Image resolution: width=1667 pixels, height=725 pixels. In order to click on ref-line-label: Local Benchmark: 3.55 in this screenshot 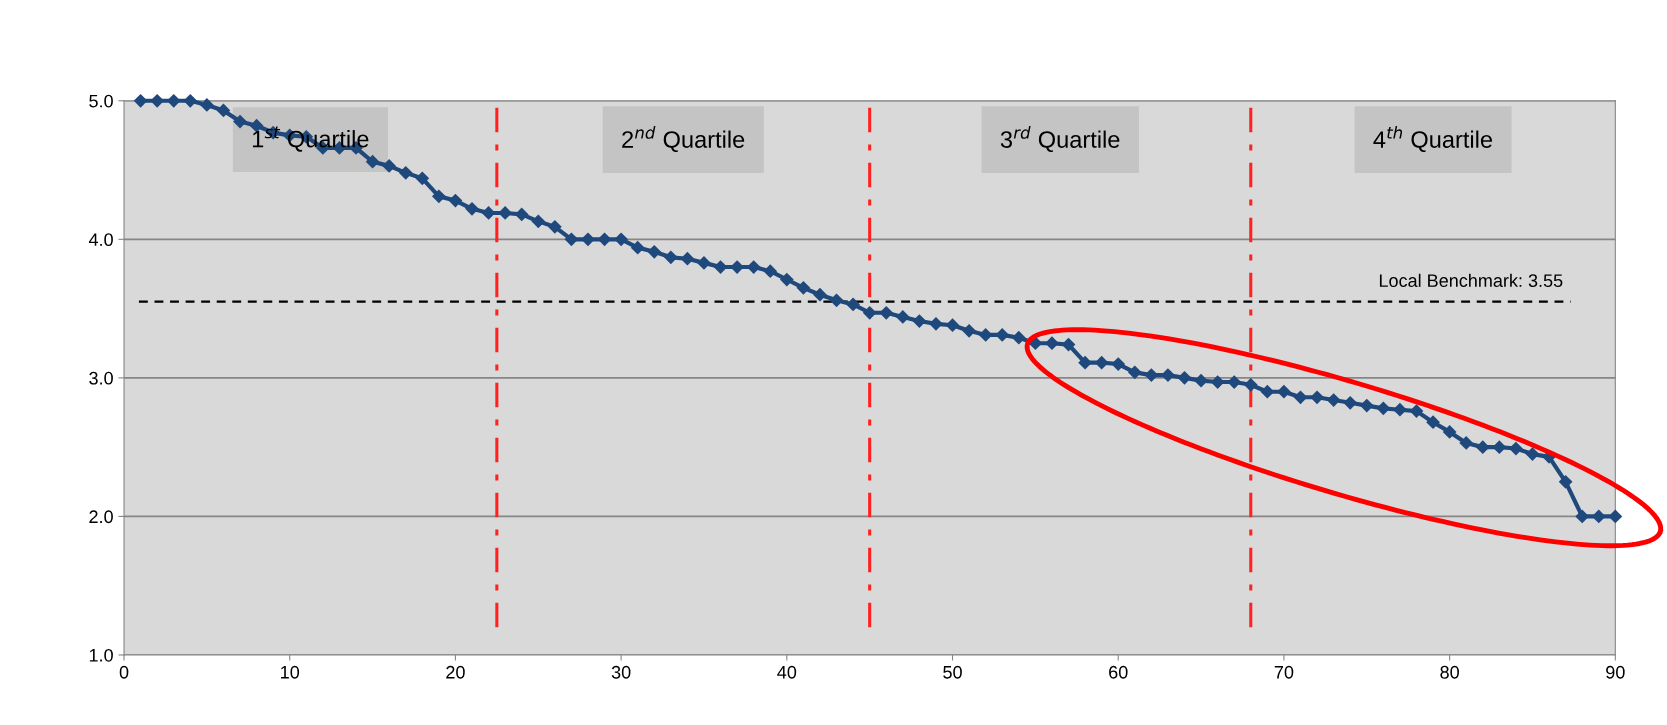, I will do `click(1471, 280)`.